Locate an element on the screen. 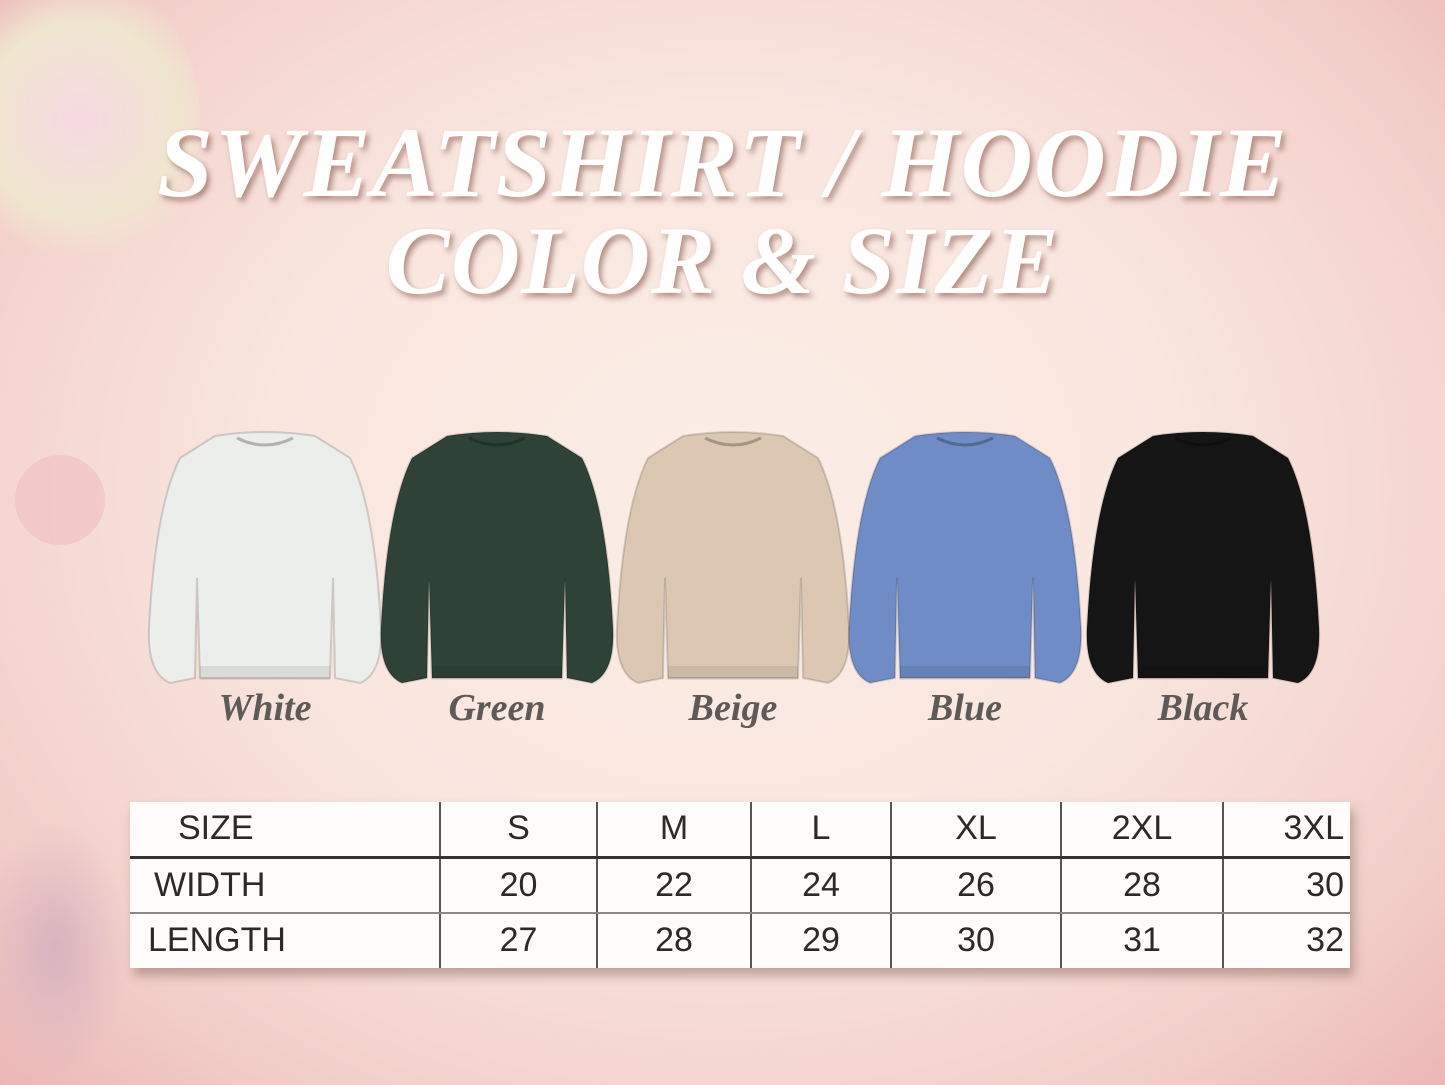  table-cell: 31 is located at coordinates (1141, 940).